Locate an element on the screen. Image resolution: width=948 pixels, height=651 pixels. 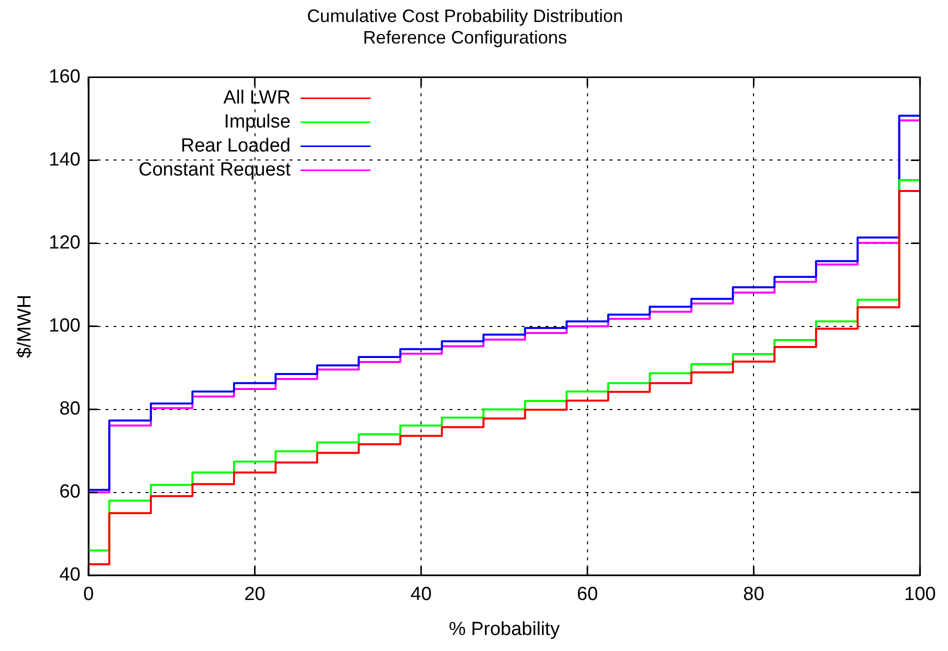
legend-label: Constant Request is located at coordinates (215, 169).